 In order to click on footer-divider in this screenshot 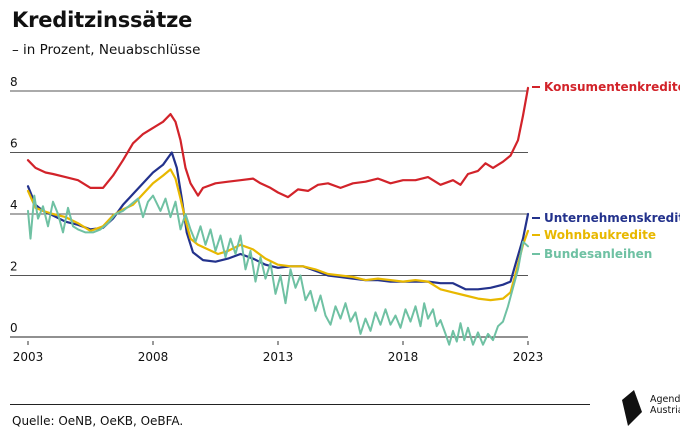, I will do `click(300, 404)`.